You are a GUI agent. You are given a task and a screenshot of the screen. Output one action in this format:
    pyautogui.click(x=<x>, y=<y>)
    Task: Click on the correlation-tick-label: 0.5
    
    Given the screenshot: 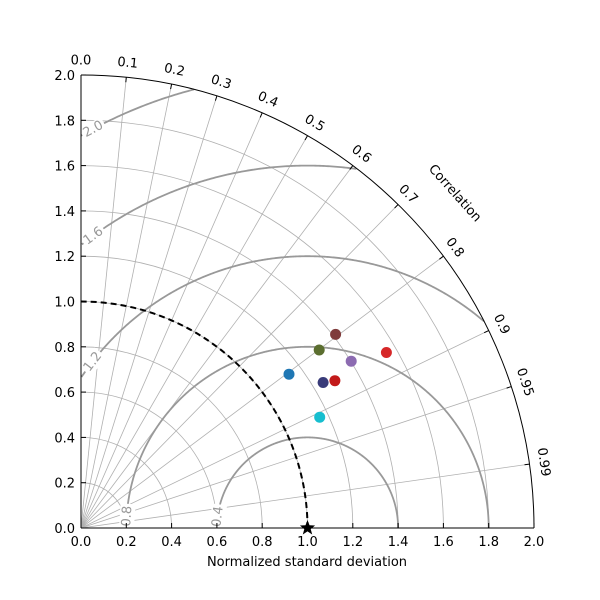 What is the action you would take?
    pyautogui.click(x=314, y=123)
    